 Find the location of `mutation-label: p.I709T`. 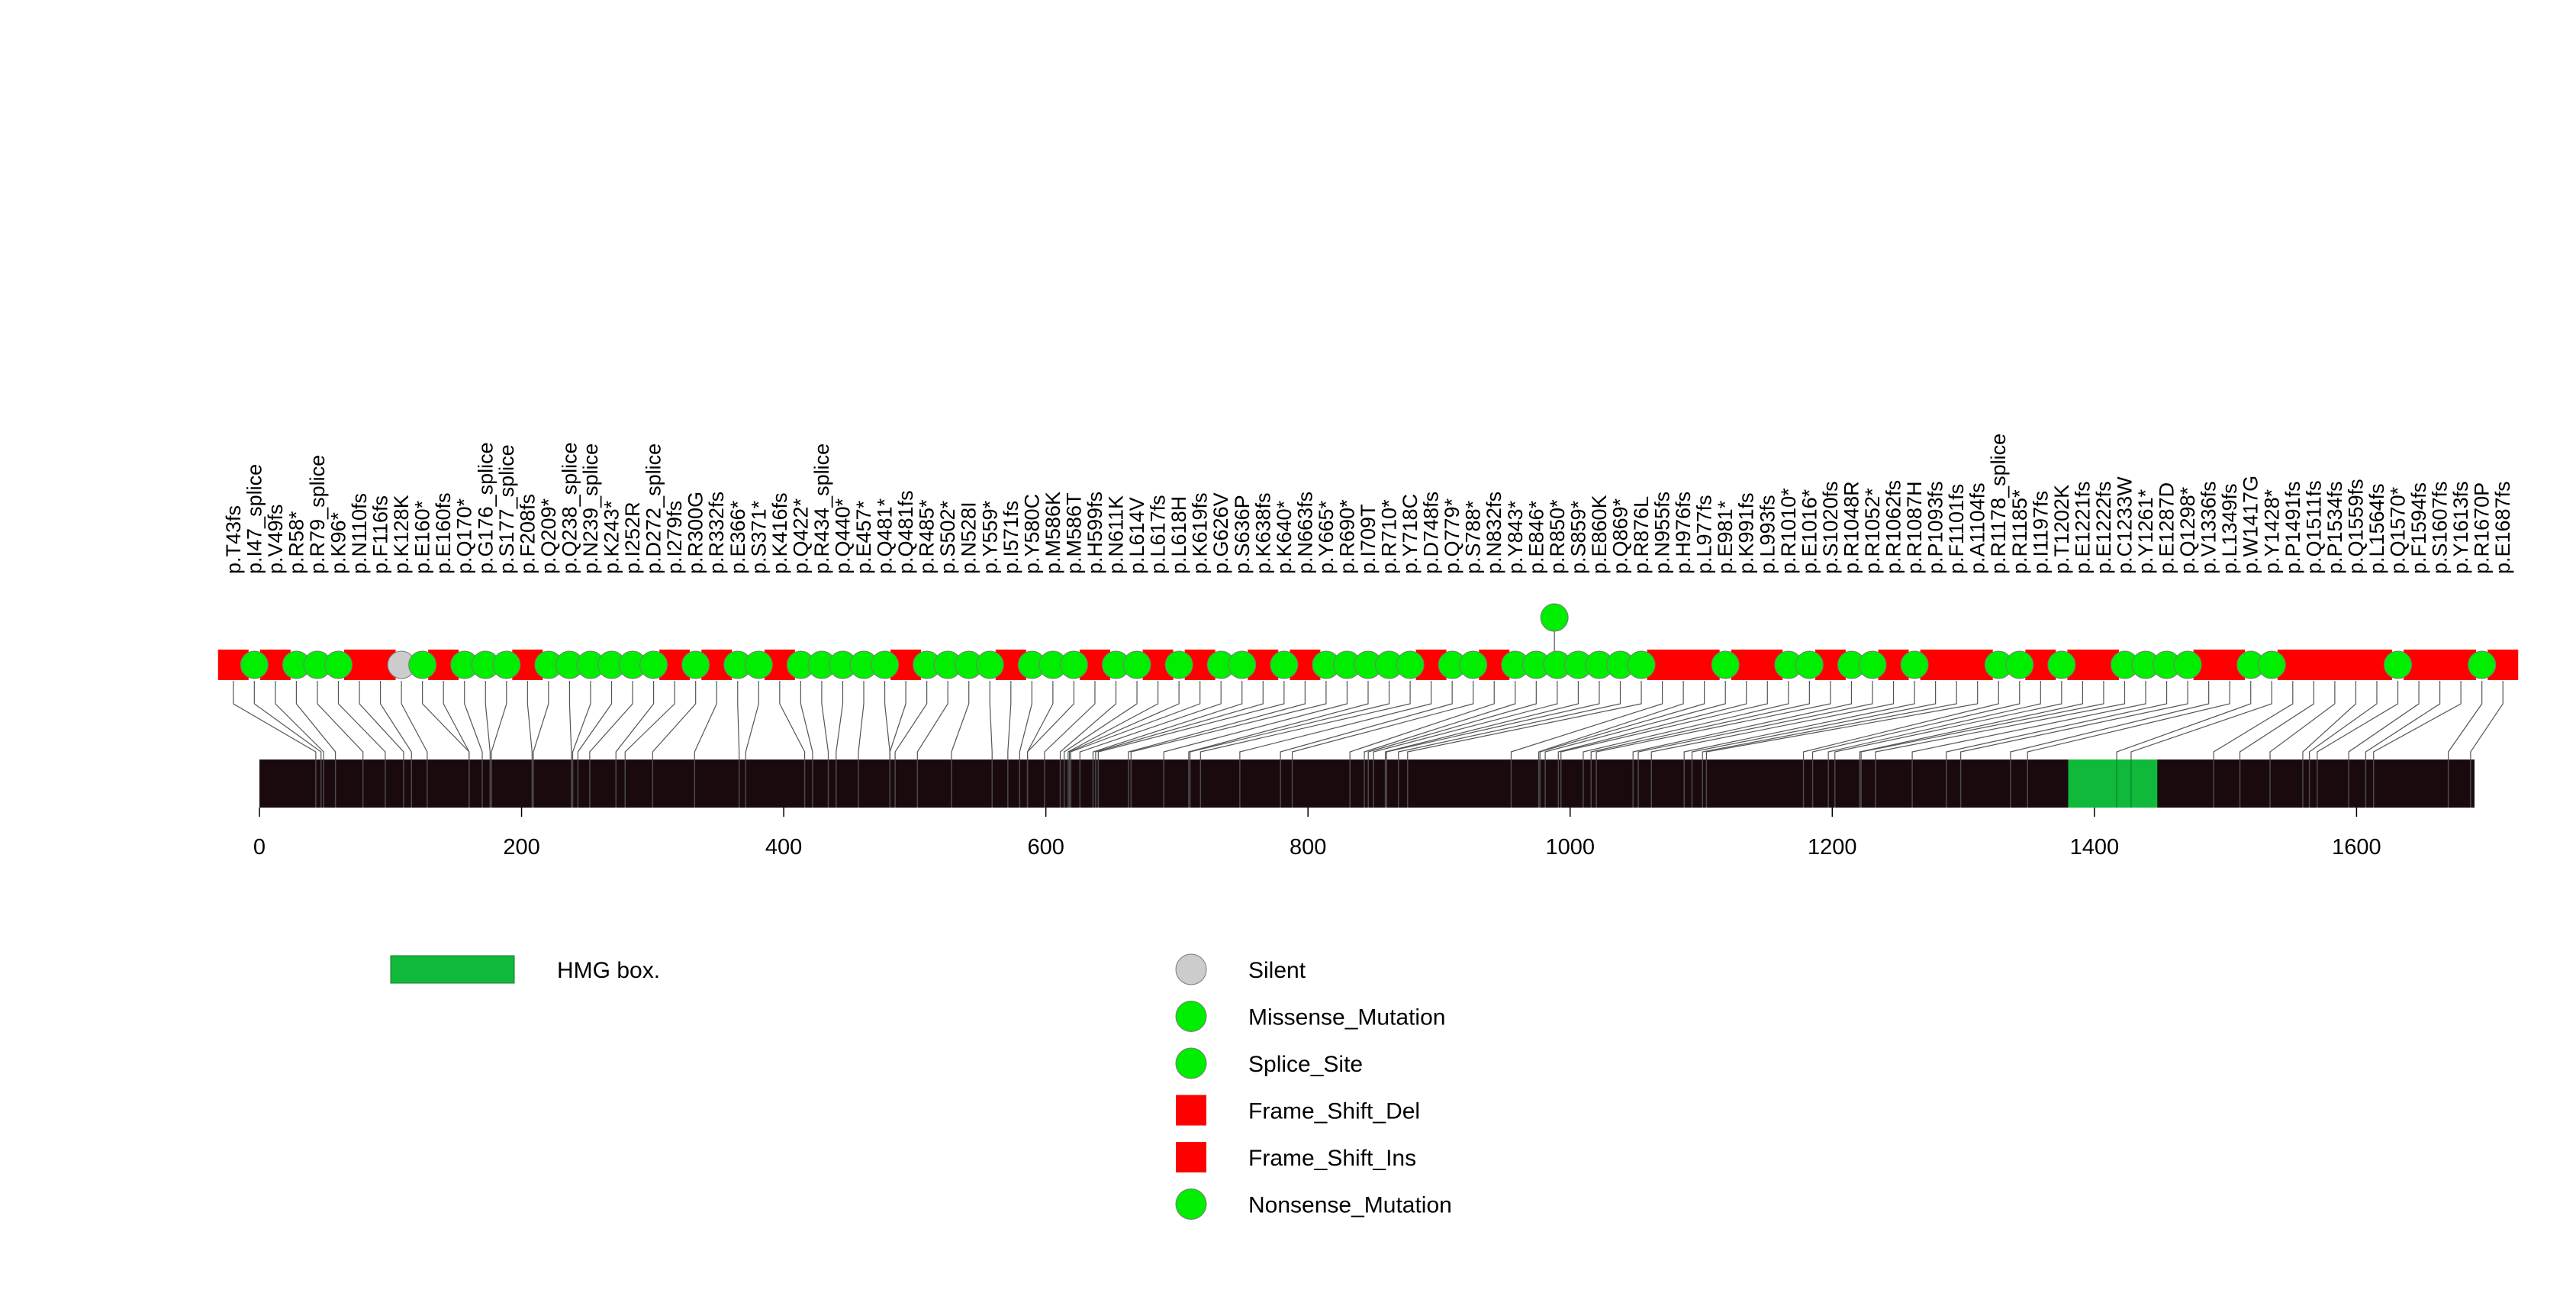

mutation-label: p.I709T is located at coordinates (1368, 539).